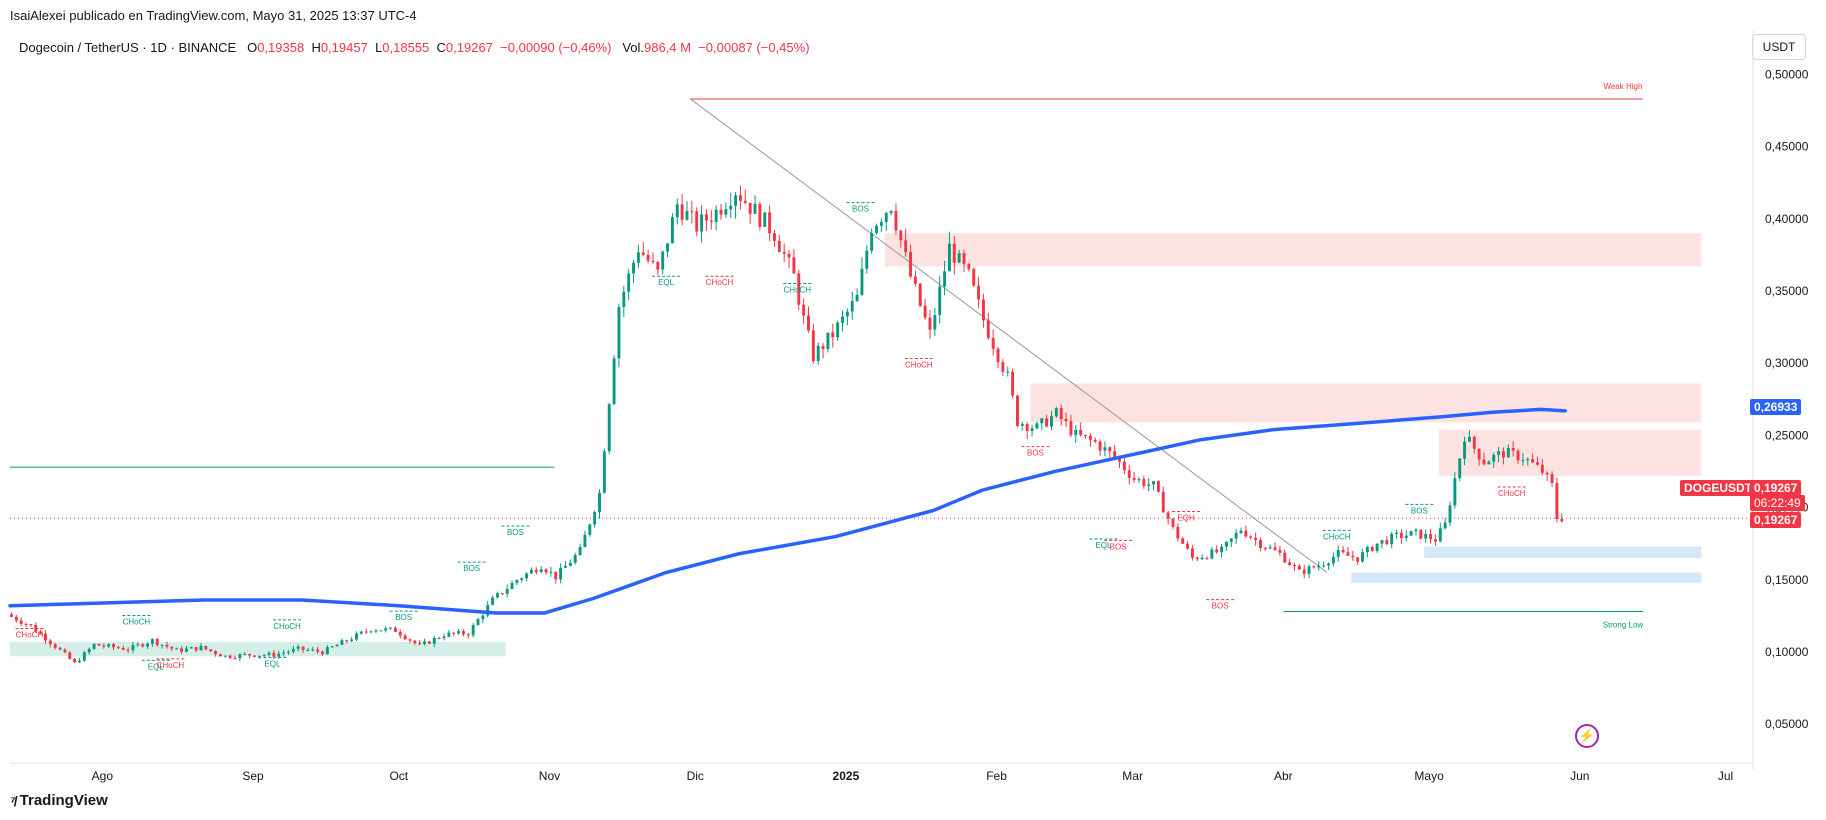  What do you see at coordinates (913, 776) in the screenshot?
I see `time-axis: Ago Sep Oct Nov Dic 2025 Feb Mar Abr Mayo Jun Jul` at bounding box center [913, 776].